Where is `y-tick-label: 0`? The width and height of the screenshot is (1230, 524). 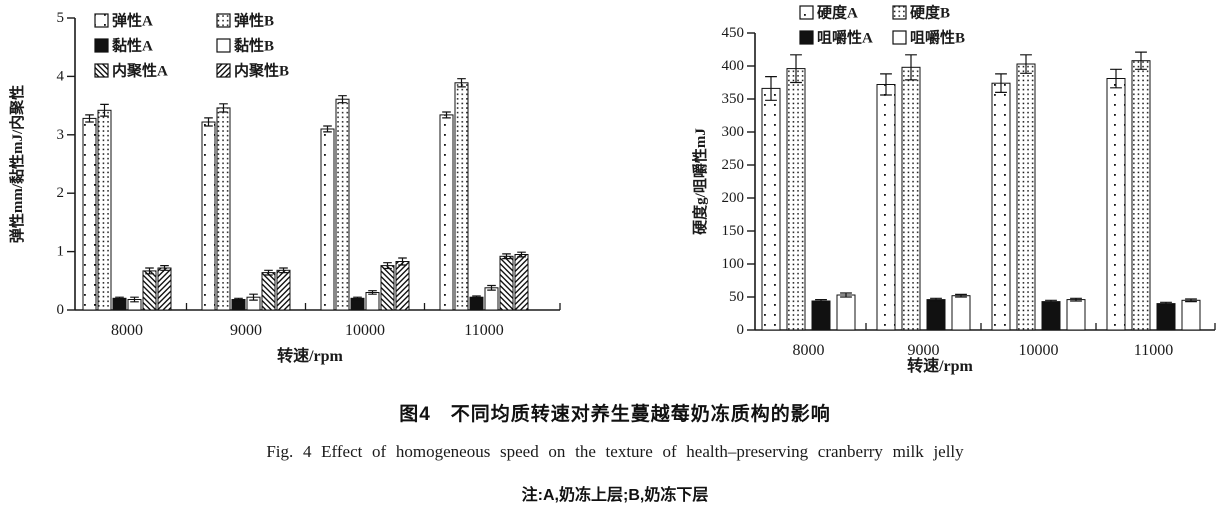 y-tick-label: 0 is located at coordinates (741, 330).